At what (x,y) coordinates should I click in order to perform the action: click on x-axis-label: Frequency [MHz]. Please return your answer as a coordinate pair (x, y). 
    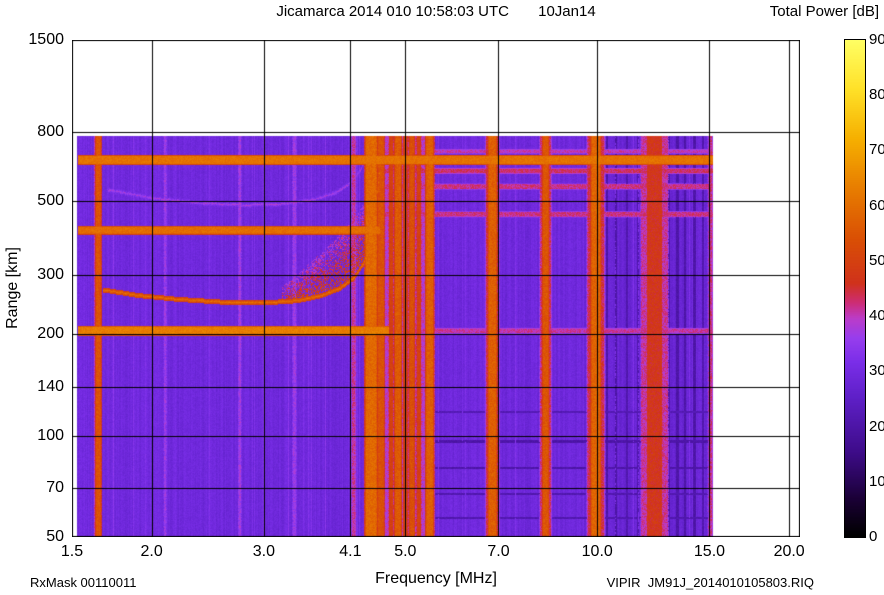
    Looking at the image, I should click on (436, 578).